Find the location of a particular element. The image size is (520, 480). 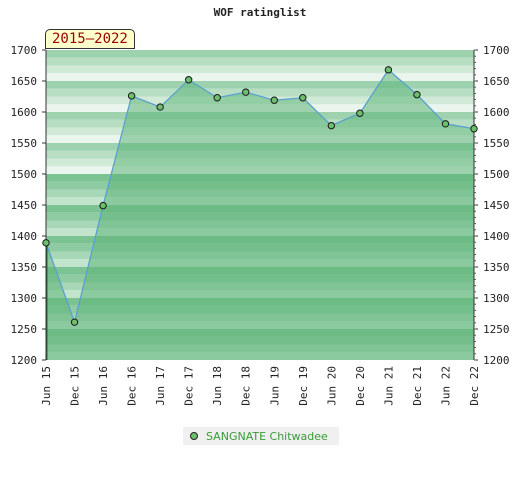

x-tick-label: Jun 19 is located at coordinates (274, 386).